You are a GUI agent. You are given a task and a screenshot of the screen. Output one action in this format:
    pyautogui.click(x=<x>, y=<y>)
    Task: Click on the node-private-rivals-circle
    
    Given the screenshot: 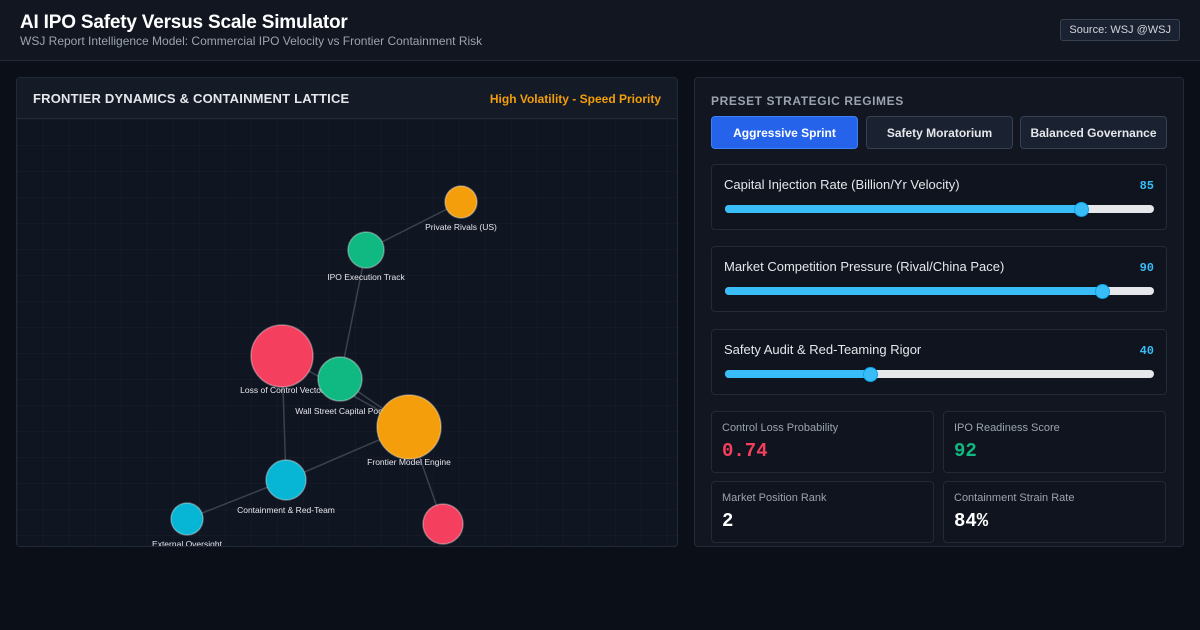 What is the action you would take?
    pyautogui.click(x=461, y=202)
    